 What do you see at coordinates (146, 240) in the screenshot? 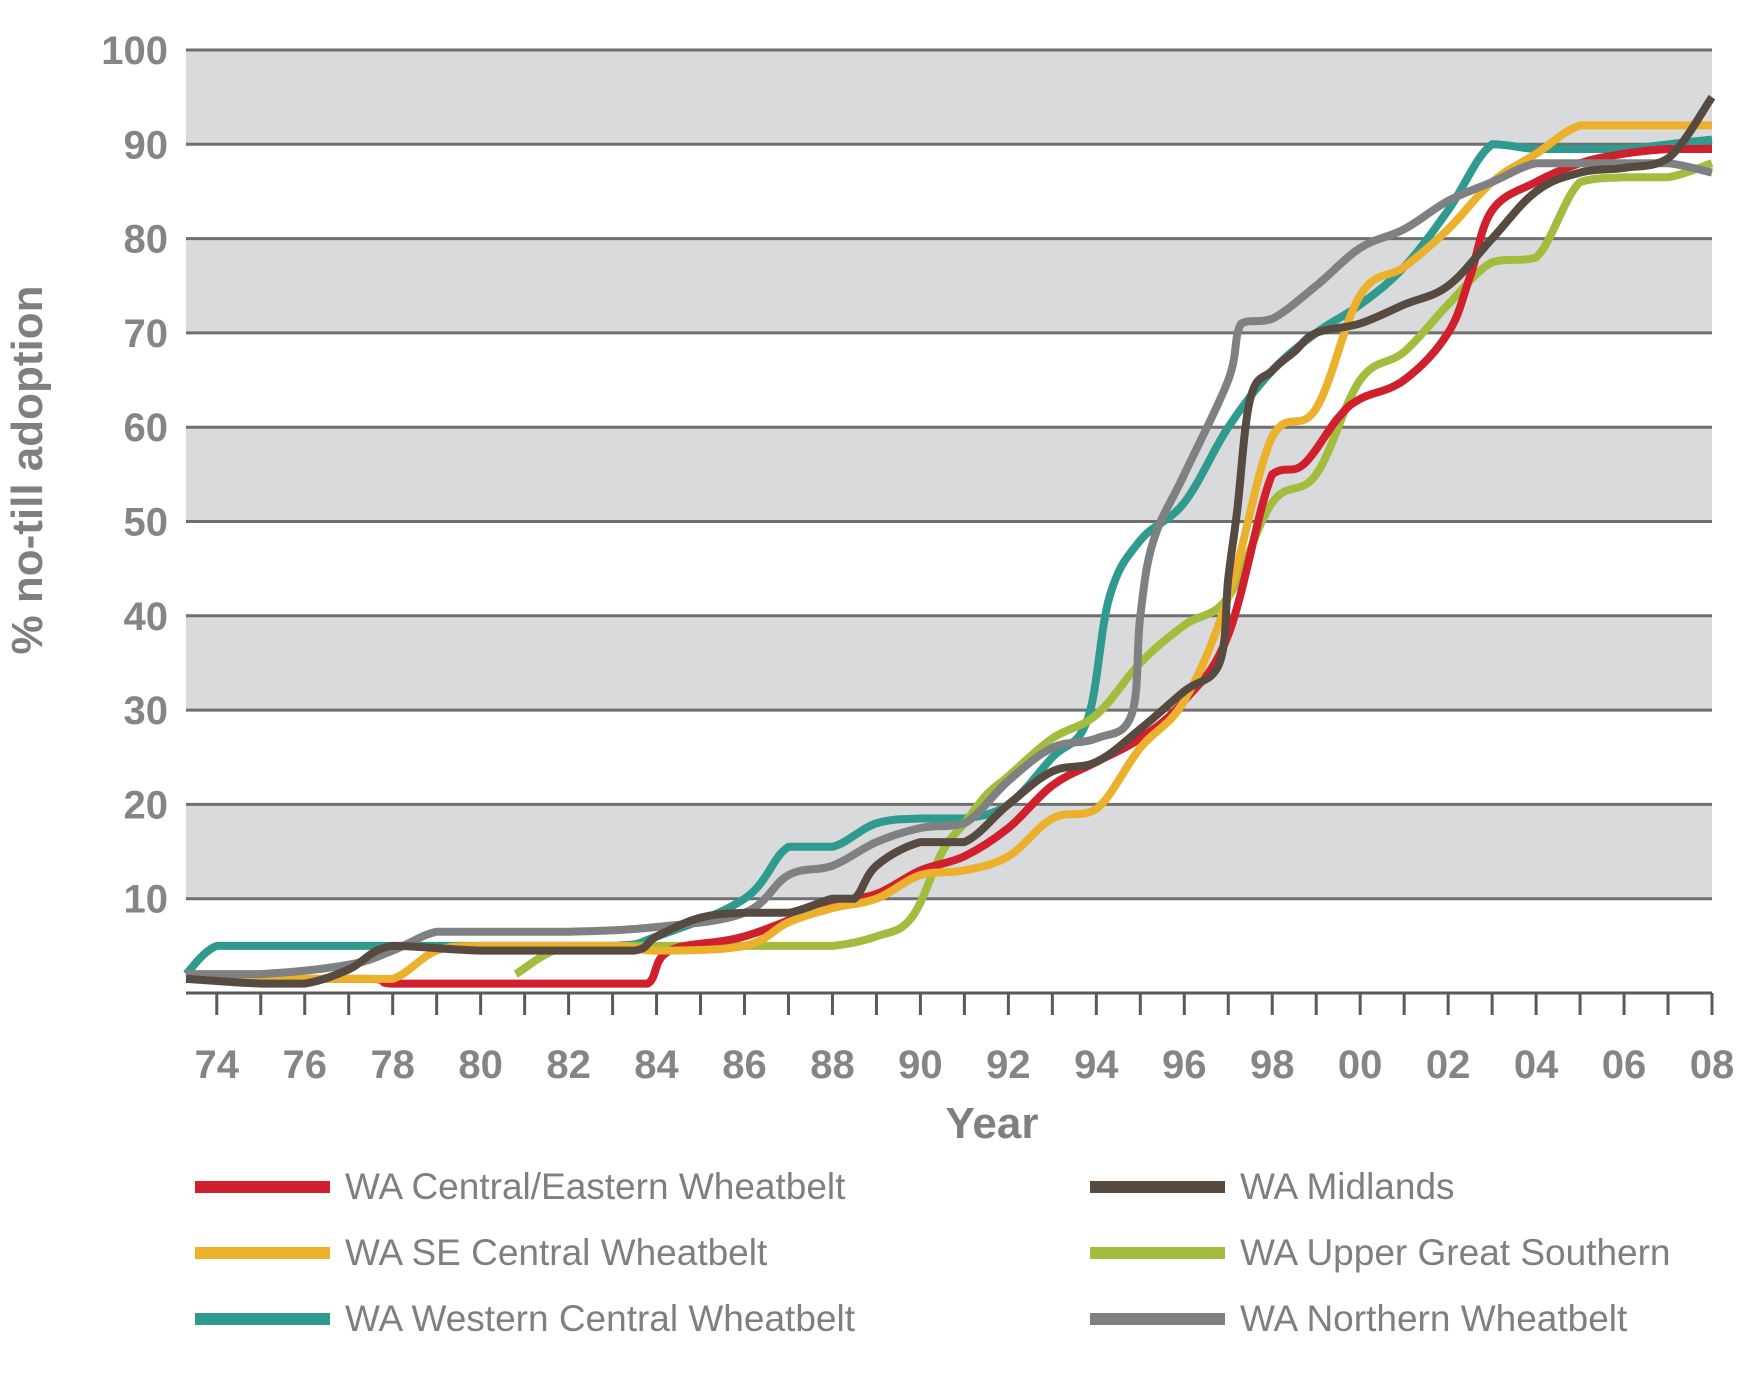
I see `y-tick-label: 80` at bounding box center [146, 240].